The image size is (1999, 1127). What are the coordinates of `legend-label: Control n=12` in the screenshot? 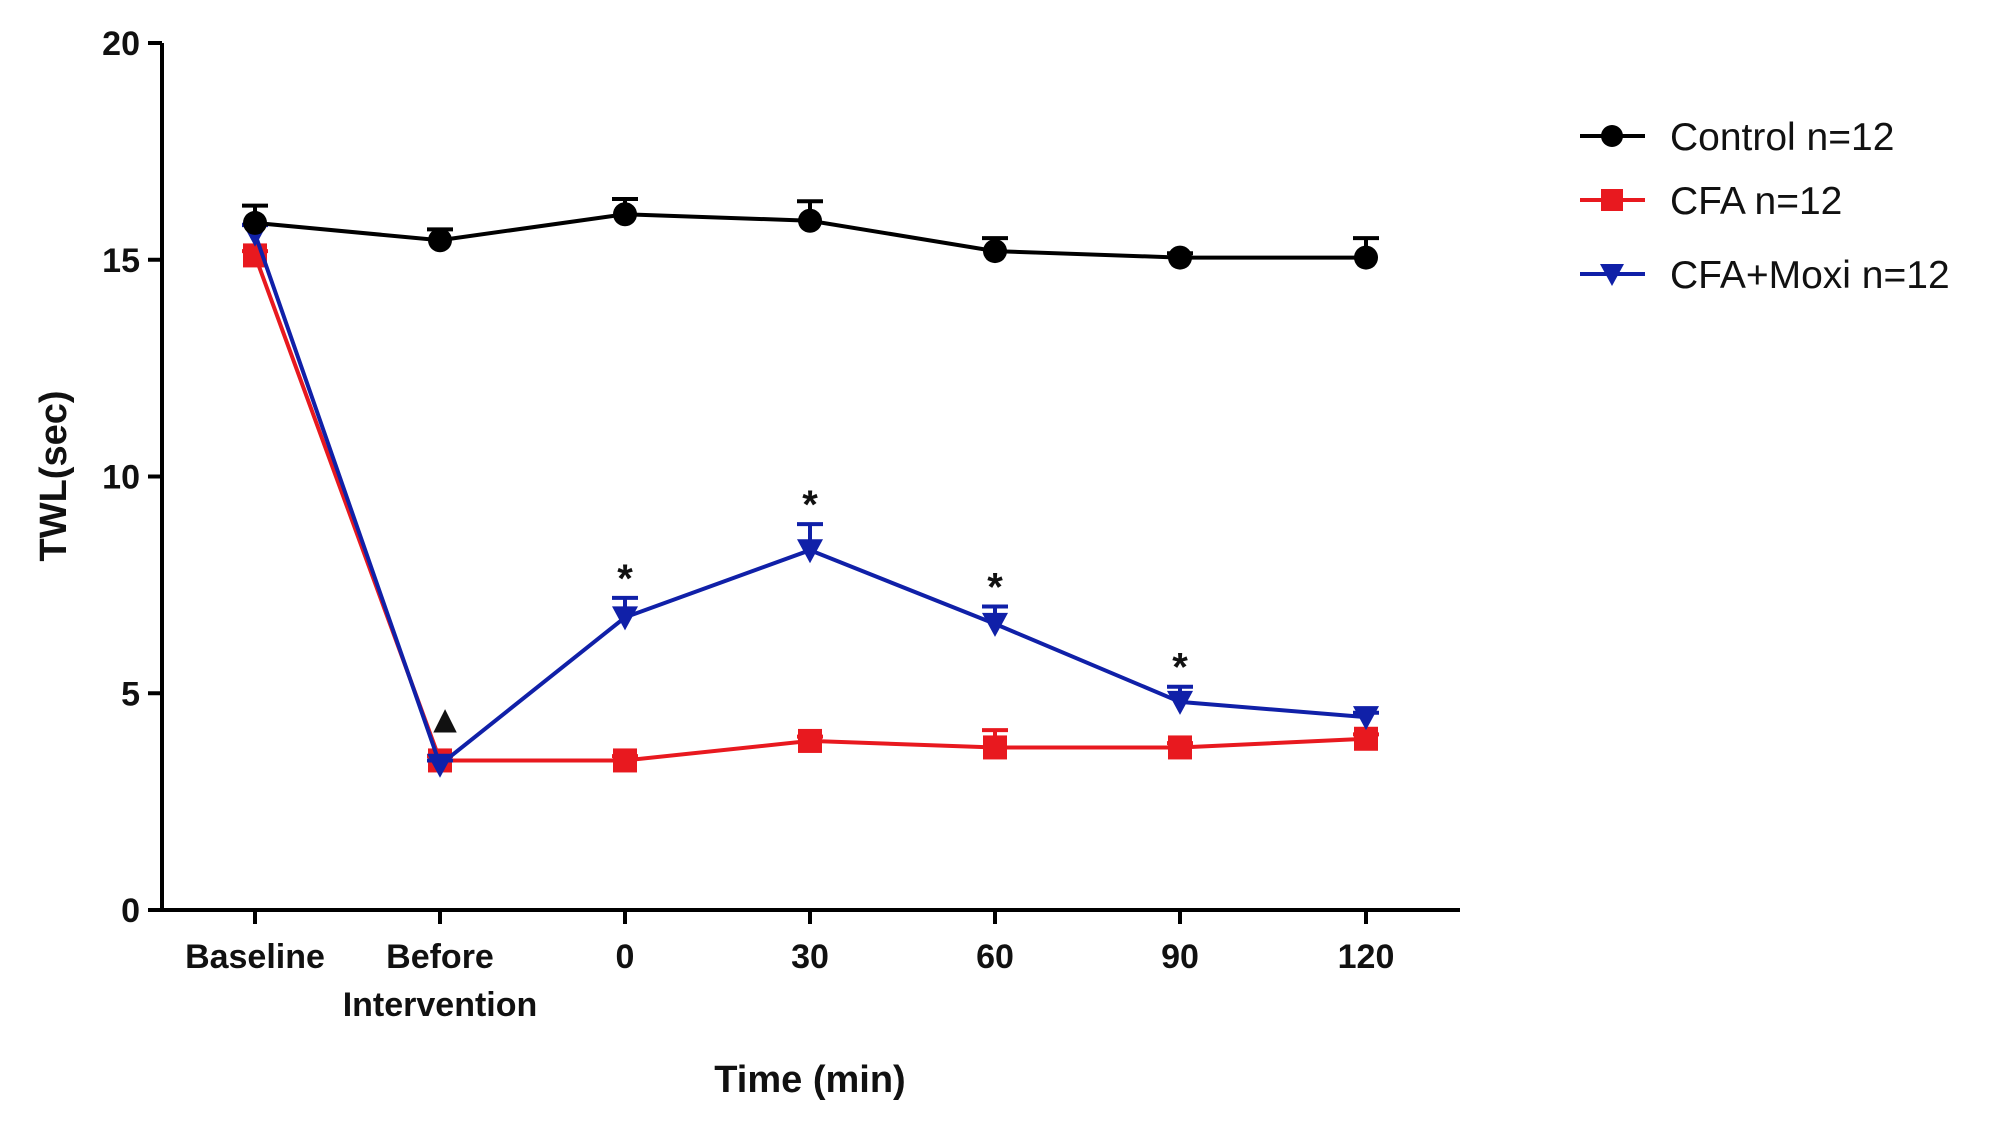 It's located at (1782, 137).